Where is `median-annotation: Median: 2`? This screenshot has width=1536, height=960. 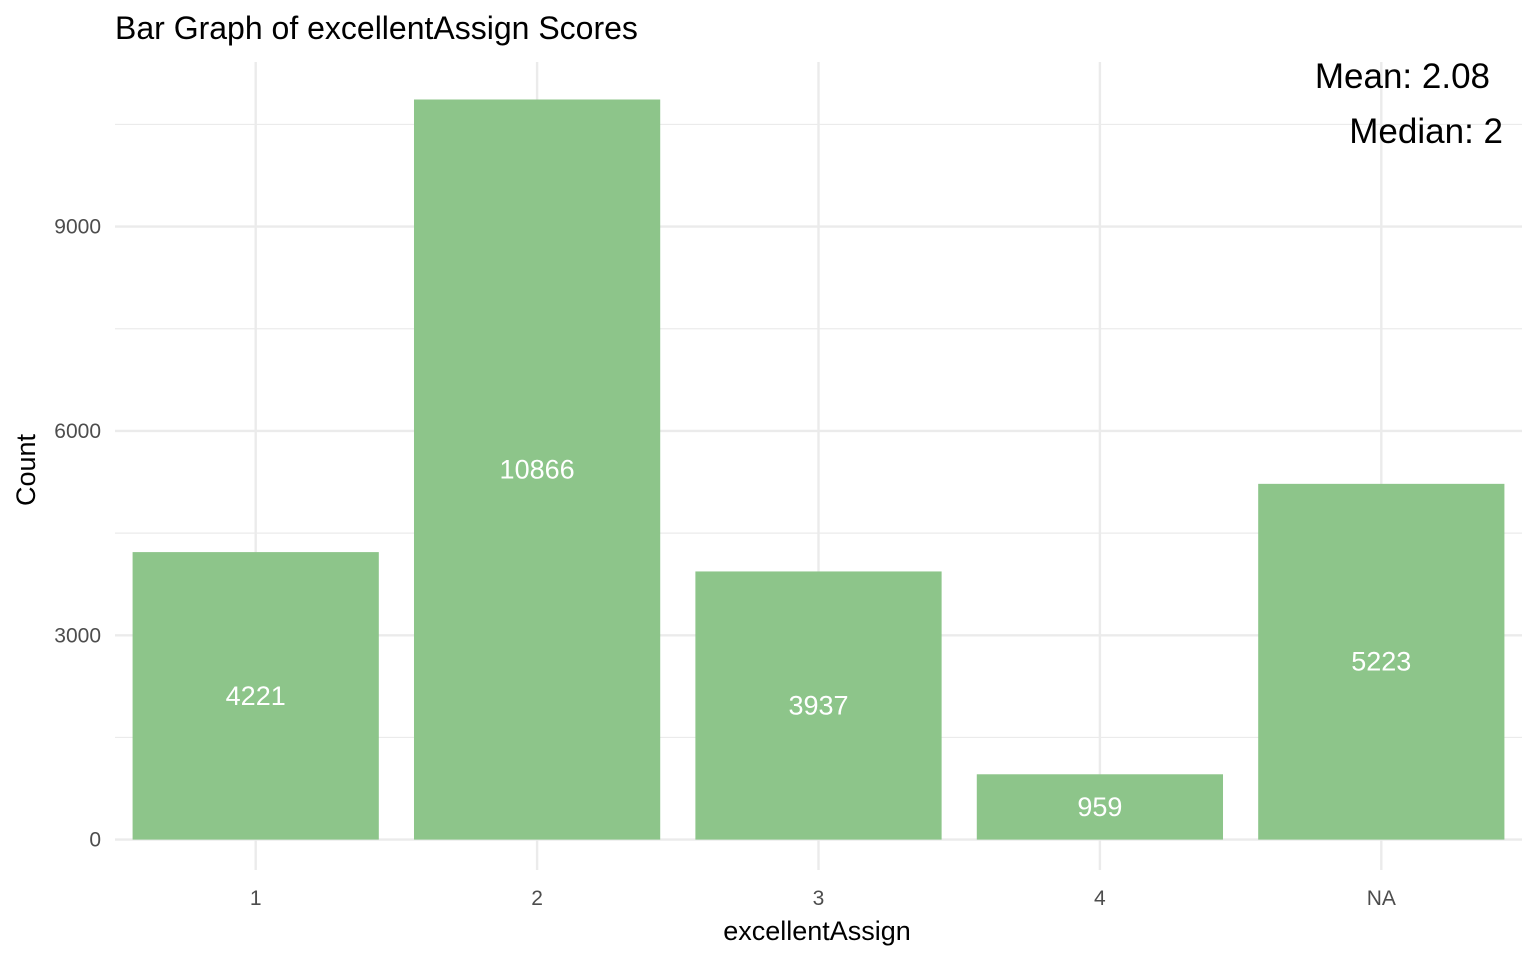
median-annotation: Median: 2 is located at coordinates (1426, 131).